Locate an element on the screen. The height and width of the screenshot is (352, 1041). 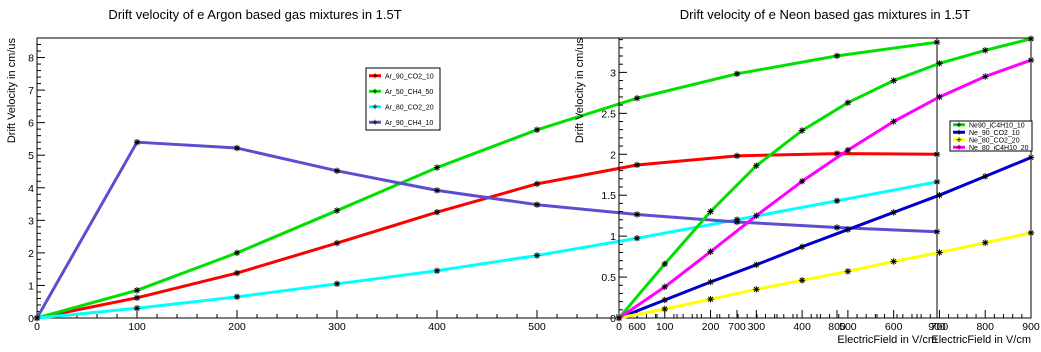
x-tick-label: 900 is located at coordinates (937, 327).